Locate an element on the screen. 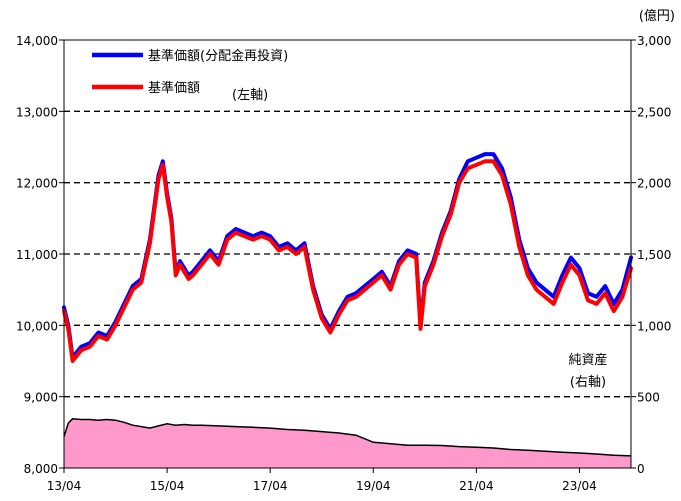  x-tick-label-4: 21/04 is located at coordinates (476, 486).